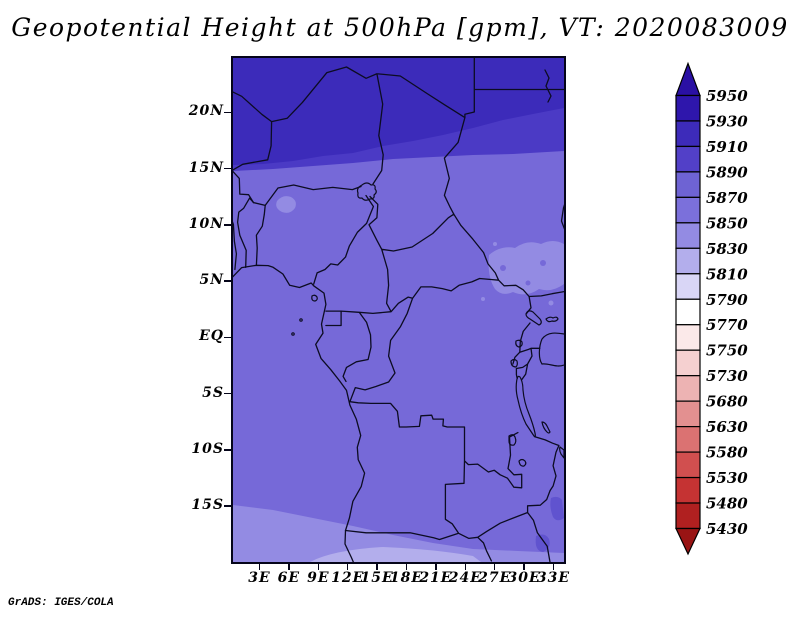  I want to click on colorbar-level-label: 5910, so click(727, 147).